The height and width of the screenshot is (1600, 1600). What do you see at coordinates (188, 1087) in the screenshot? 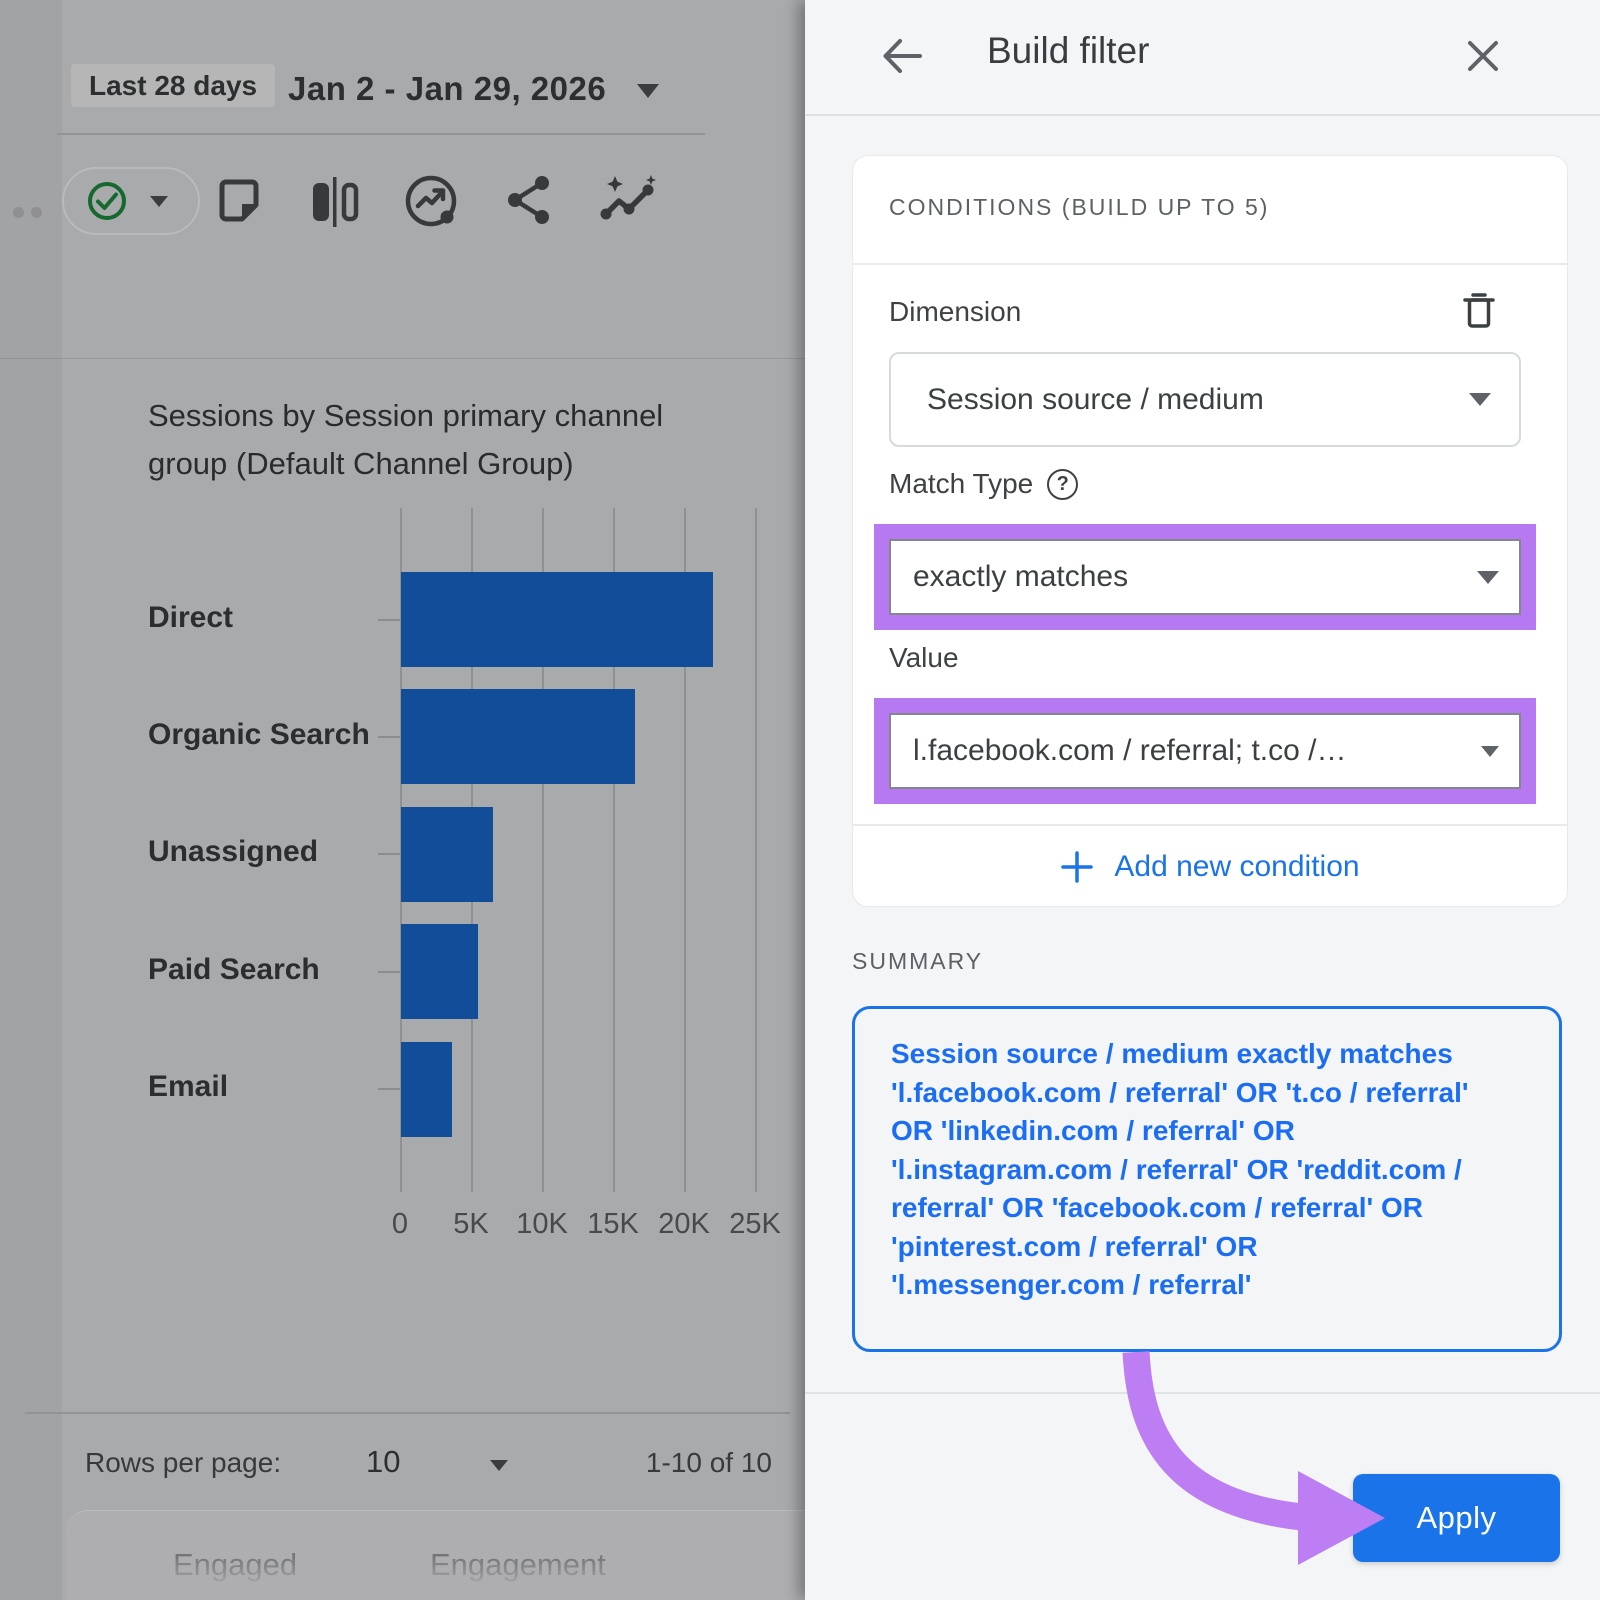
I see `category-label-email: Email` at bounding box center [188, 1087].